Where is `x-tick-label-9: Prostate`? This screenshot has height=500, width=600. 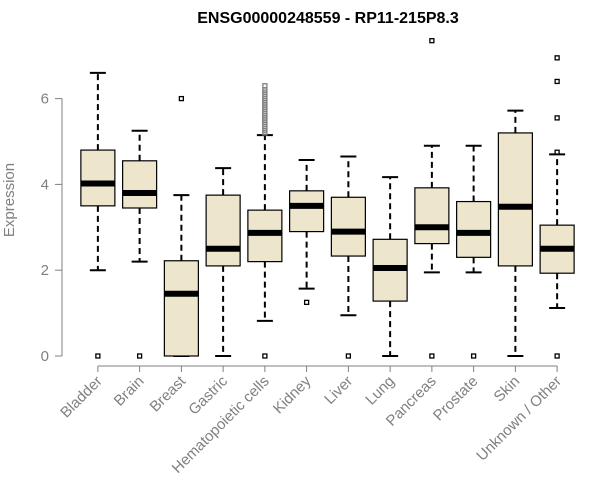
x-tick-label-9: Prostate is located at coordinates (456, 399).